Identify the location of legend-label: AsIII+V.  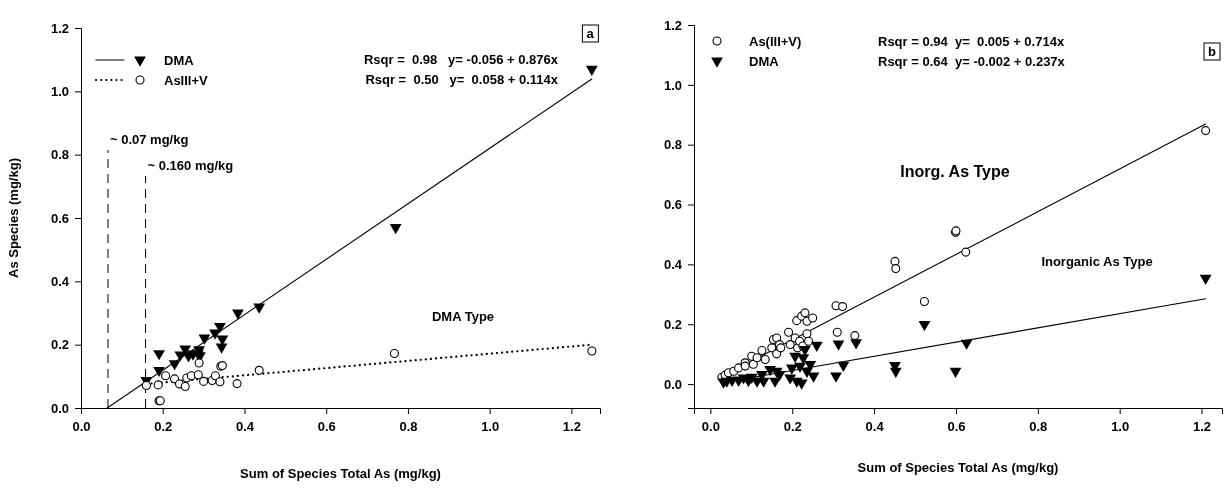
(186, 80).